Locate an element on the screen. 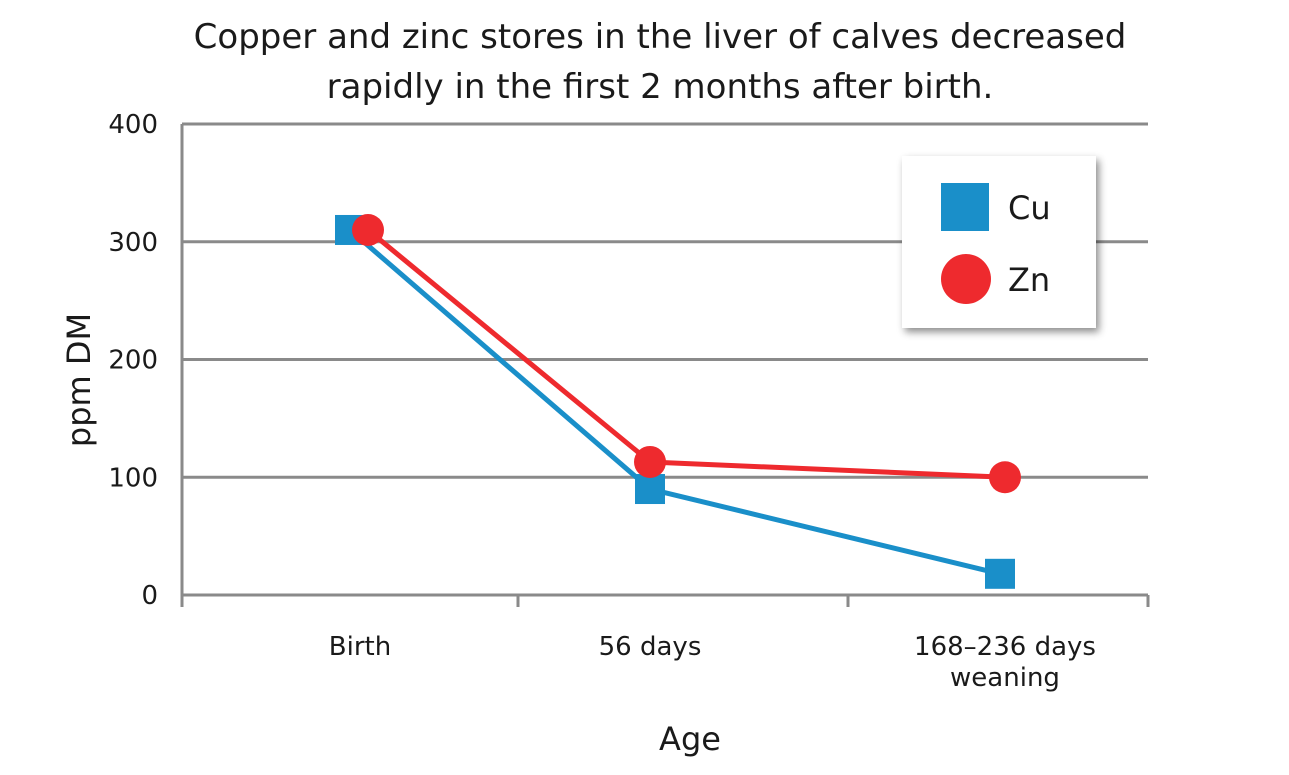  legend: Cu Zn is located at coordinates (999, 242).